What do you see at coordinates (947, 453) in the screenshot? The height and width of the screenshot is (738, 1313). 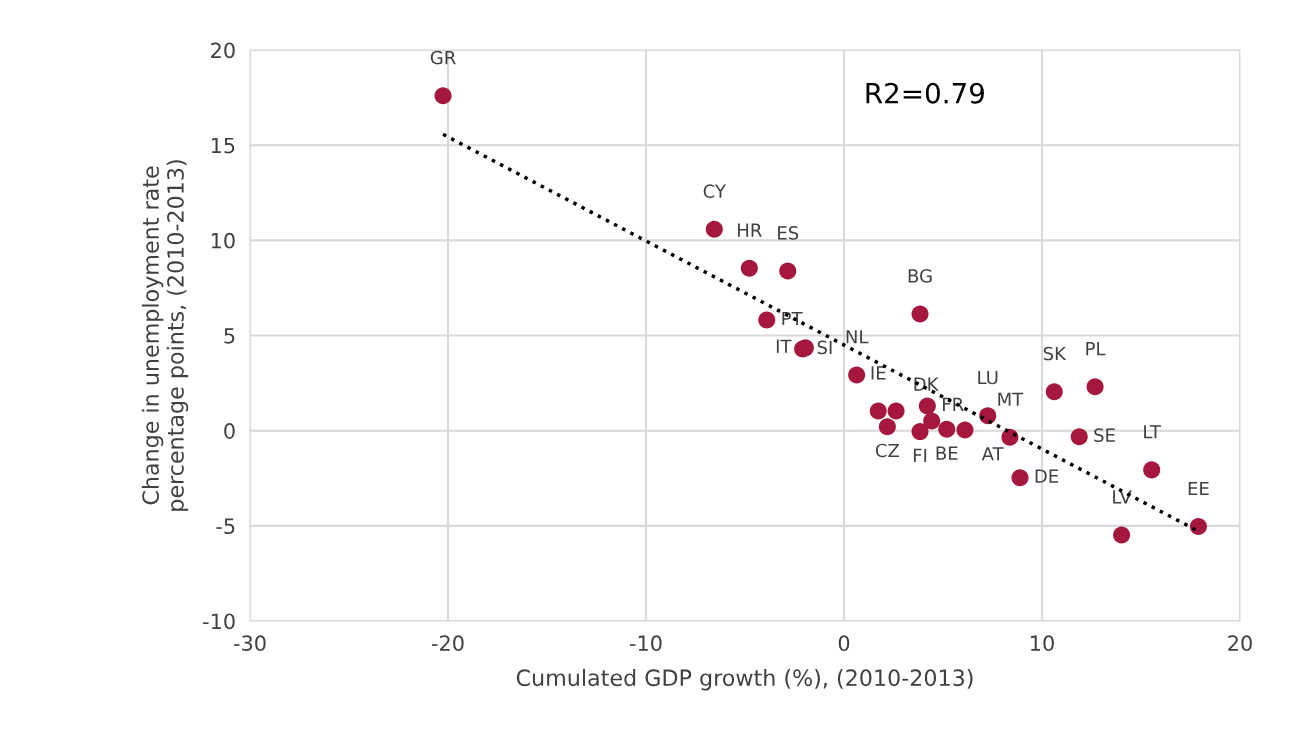 I see `data-label: BE` at bounding box center [947, 453].